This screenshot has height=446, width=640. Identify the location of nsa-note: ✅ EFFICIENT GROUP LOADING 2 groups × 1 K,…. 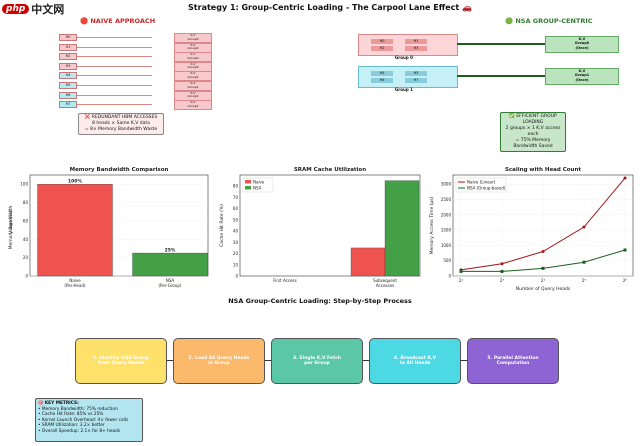
(533, 132).